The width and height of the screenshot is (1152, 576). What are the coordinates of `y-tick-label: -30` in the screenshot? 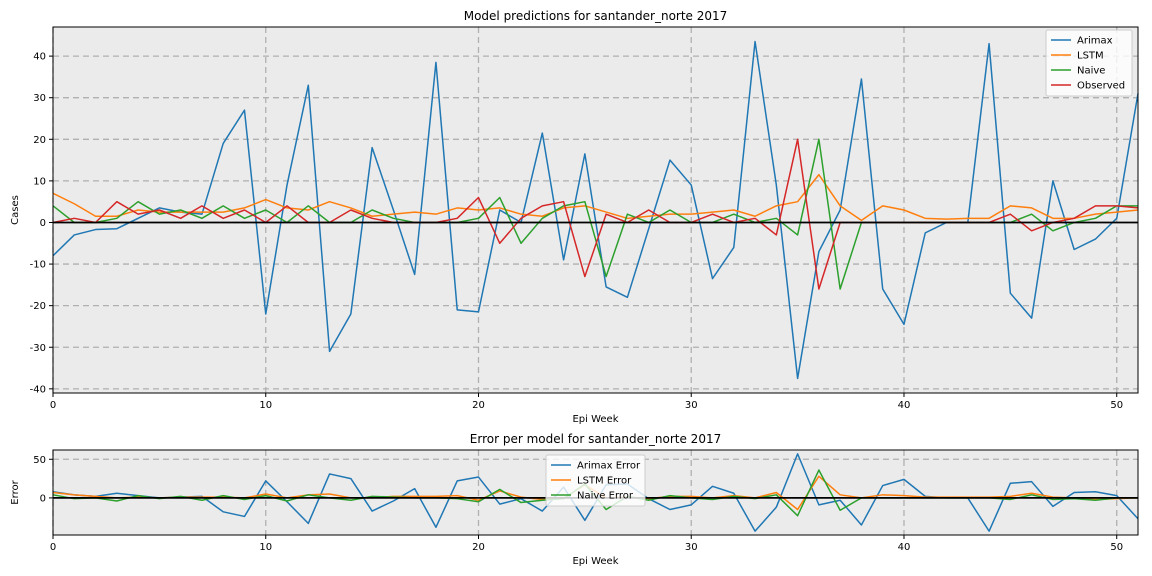 It's located at (38, 348).